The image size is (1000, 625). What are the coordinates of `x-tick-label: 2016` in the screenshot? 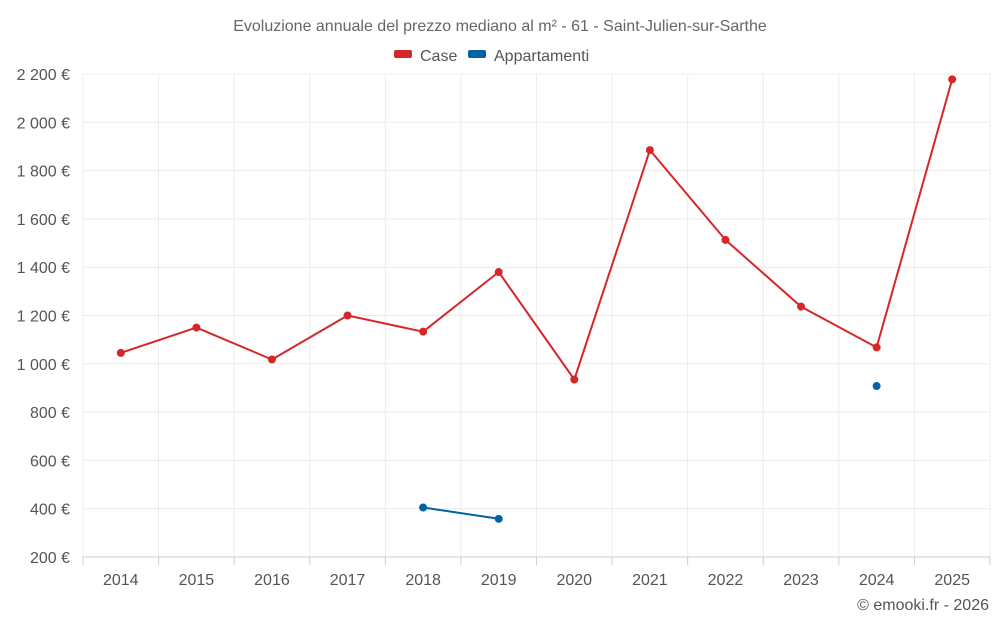 It's located at (272, 580).